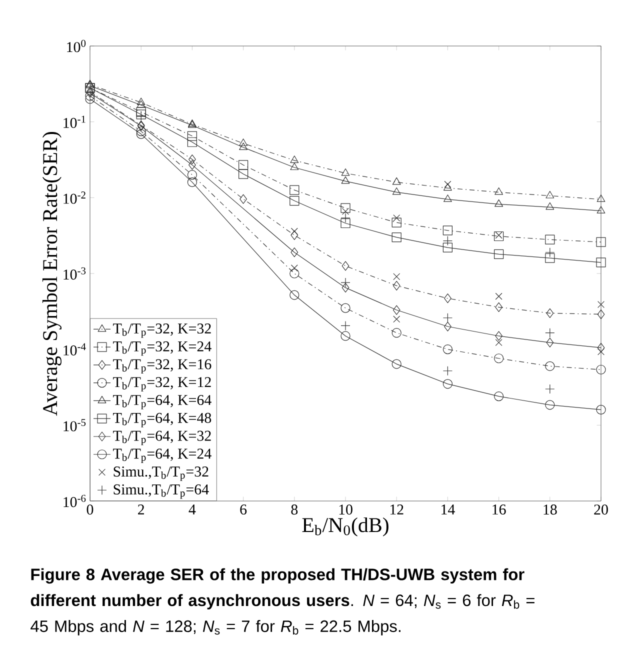 Image resolution: width=636 pixels, height=659 pixels. Describe the element at coordinates (162, 384) in the screenshot. I see `legend-label: T$_{b}$/T$_{p}$=32, K=12` at that location.